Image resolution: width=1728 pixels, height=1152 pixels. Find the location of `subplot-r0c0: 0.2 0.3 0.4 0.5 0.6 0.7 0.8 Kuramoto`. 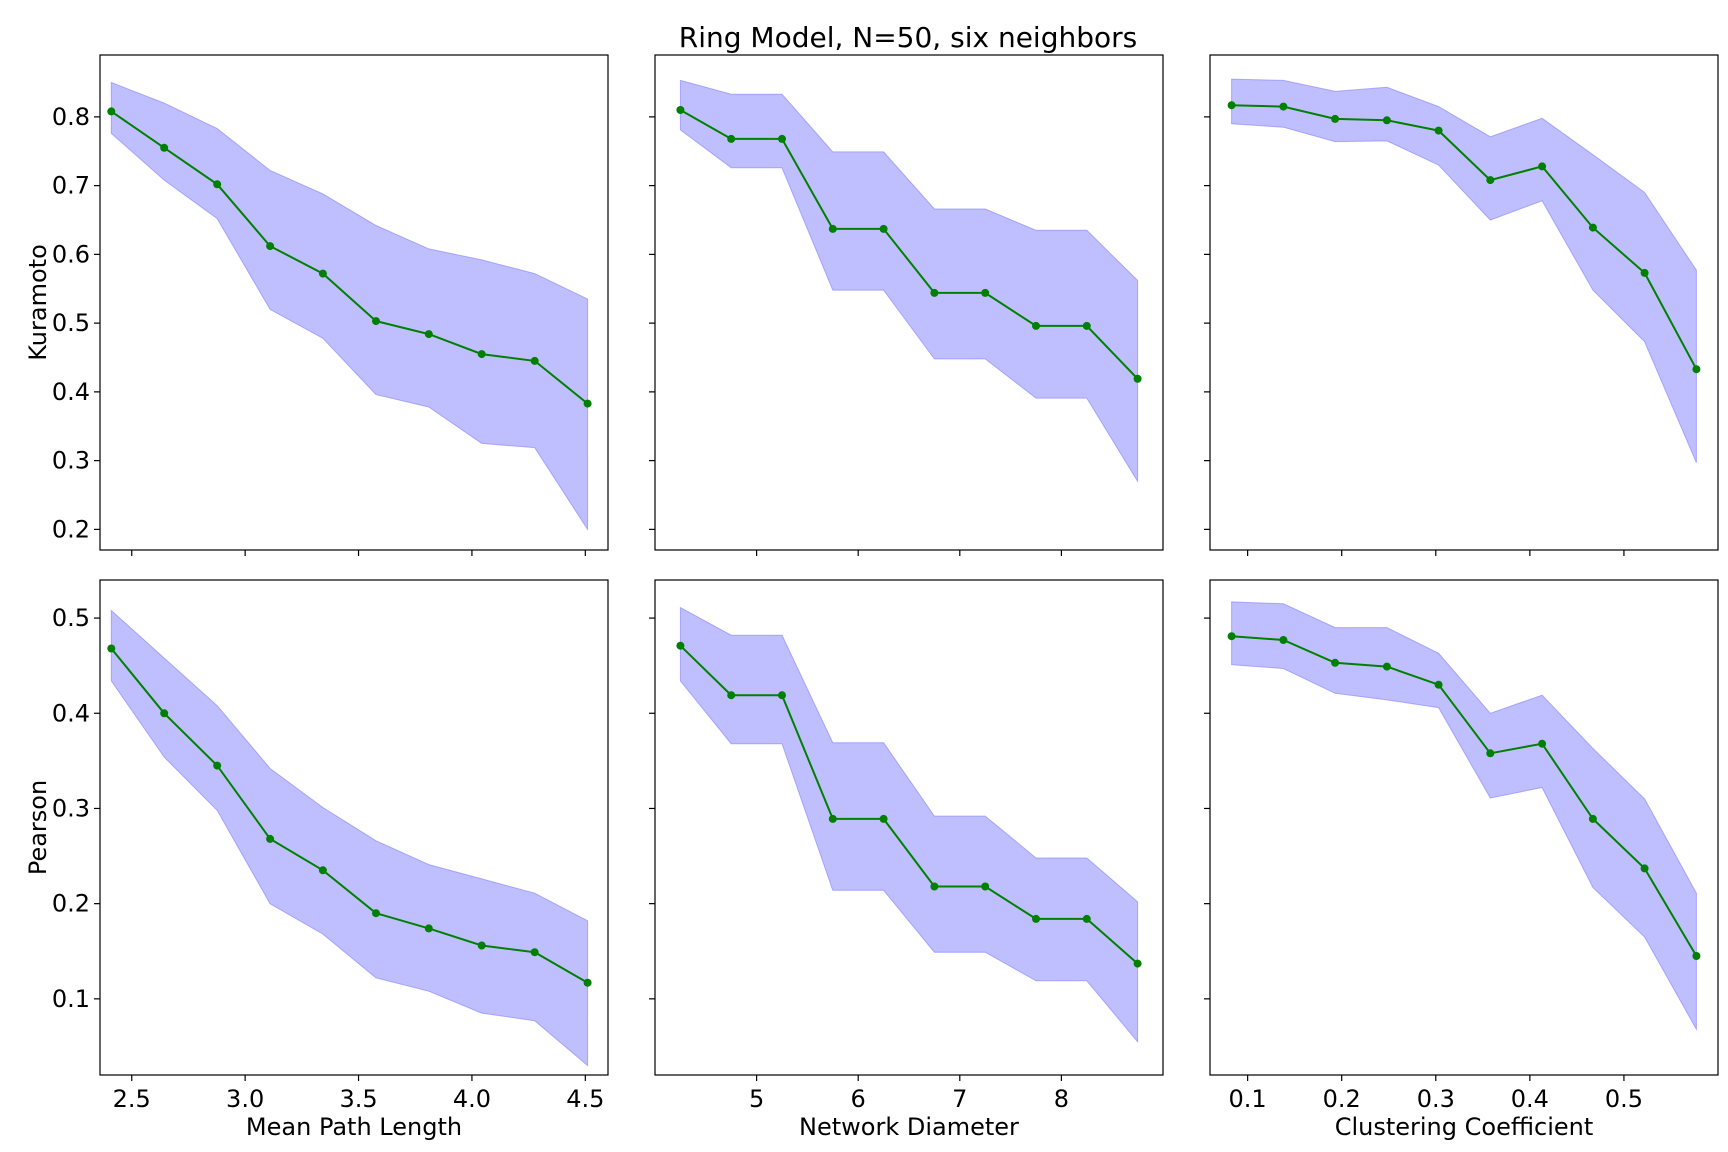

subplot-r0c0: 0.2 0.3 0.4 0.5 0.6 0.7 0.8 Kuramoto is located at coordinates (316, 305).